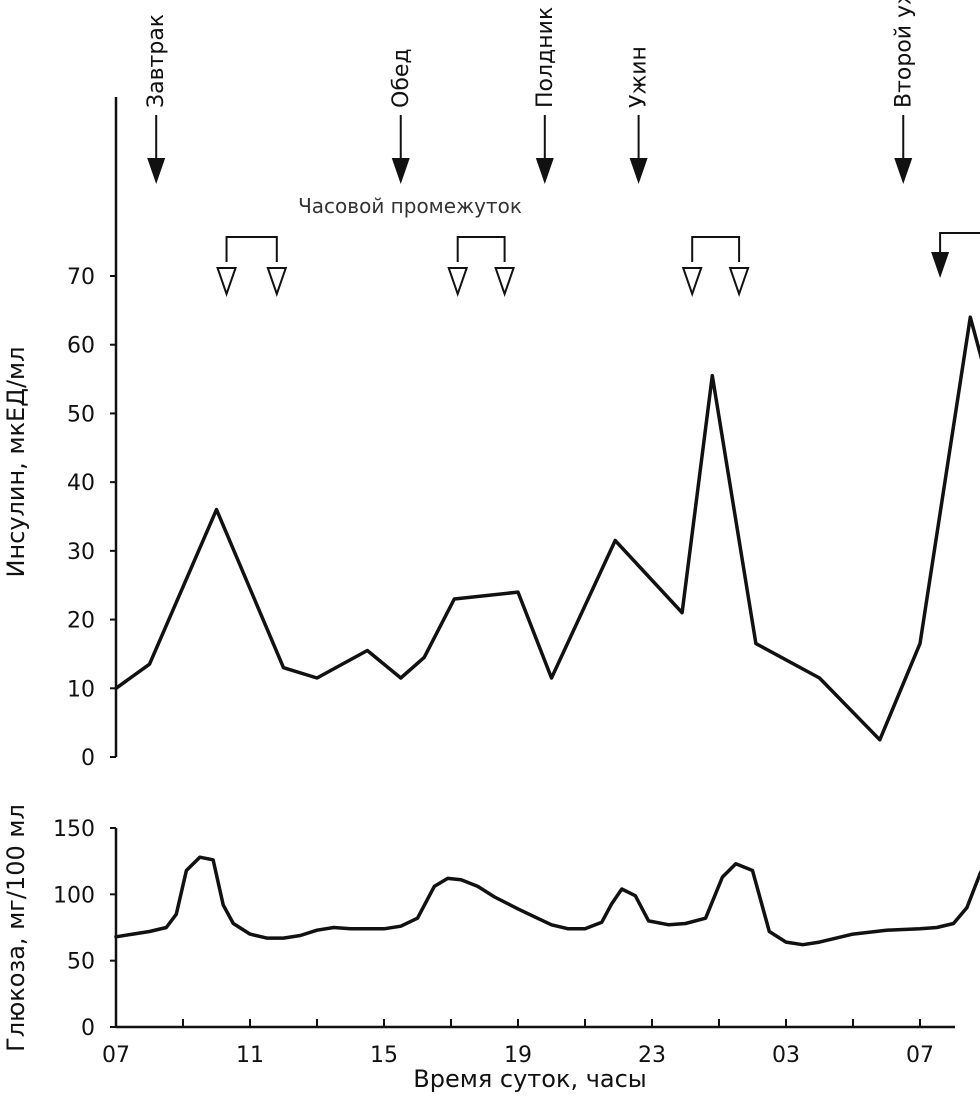 The image size is (980, 1118). What do you see at coordinates (652, 1055) in the screenshot?
I see `glucose-x-tick-label: 23` at bounding box center [652, 1055].